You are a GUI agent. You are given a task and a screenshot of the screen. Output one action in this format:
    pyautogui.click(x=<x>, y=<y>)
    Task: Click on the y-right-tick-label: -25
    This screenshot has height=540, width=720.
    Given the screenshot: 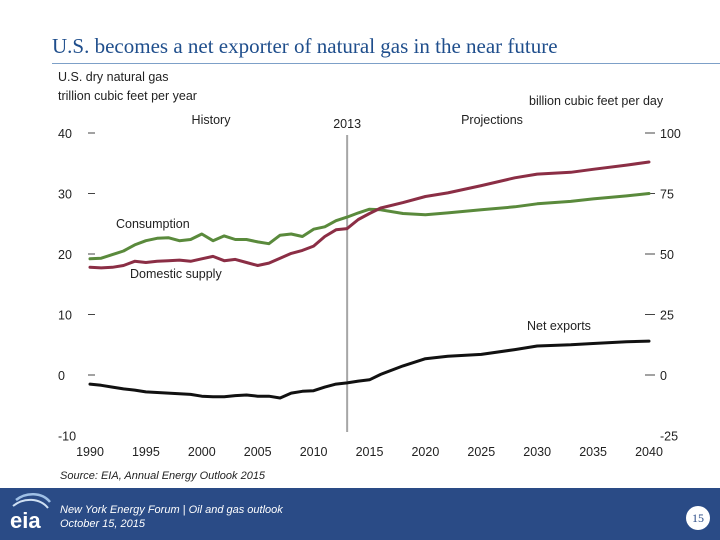 What is the action you would take?
    pyautogui.click(x=669, y=437)
    